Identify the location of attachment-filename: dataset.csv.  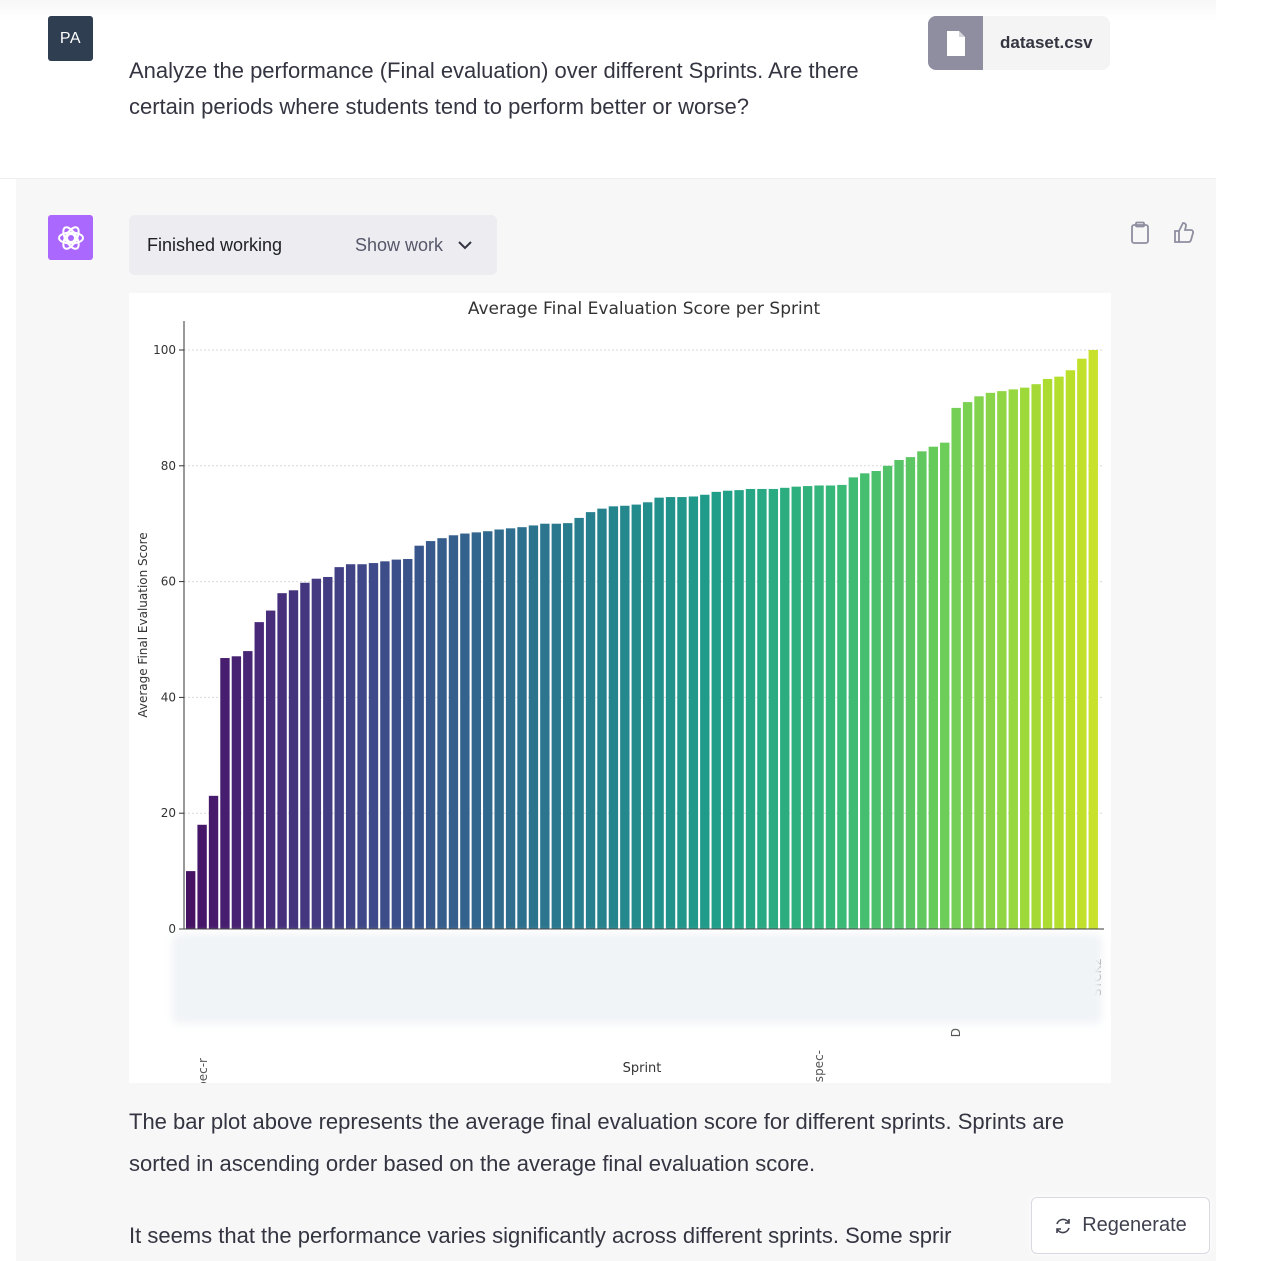
(1046, 42).